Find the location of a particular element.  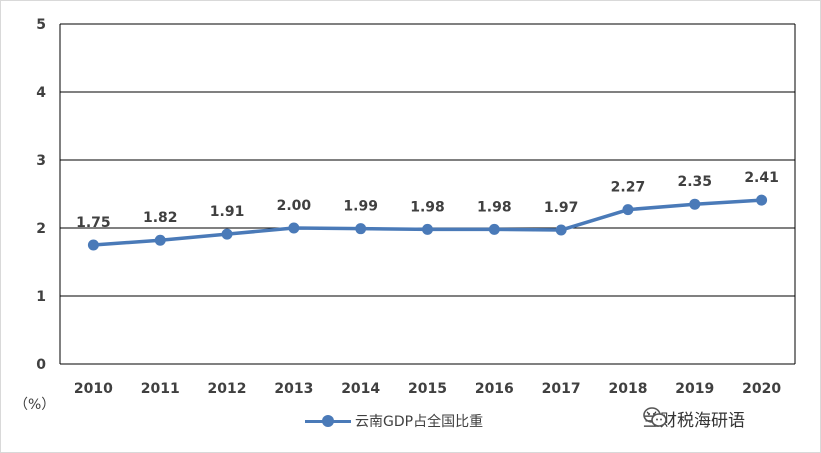

data-label: 1.82 is located at coordinates (160, 218).